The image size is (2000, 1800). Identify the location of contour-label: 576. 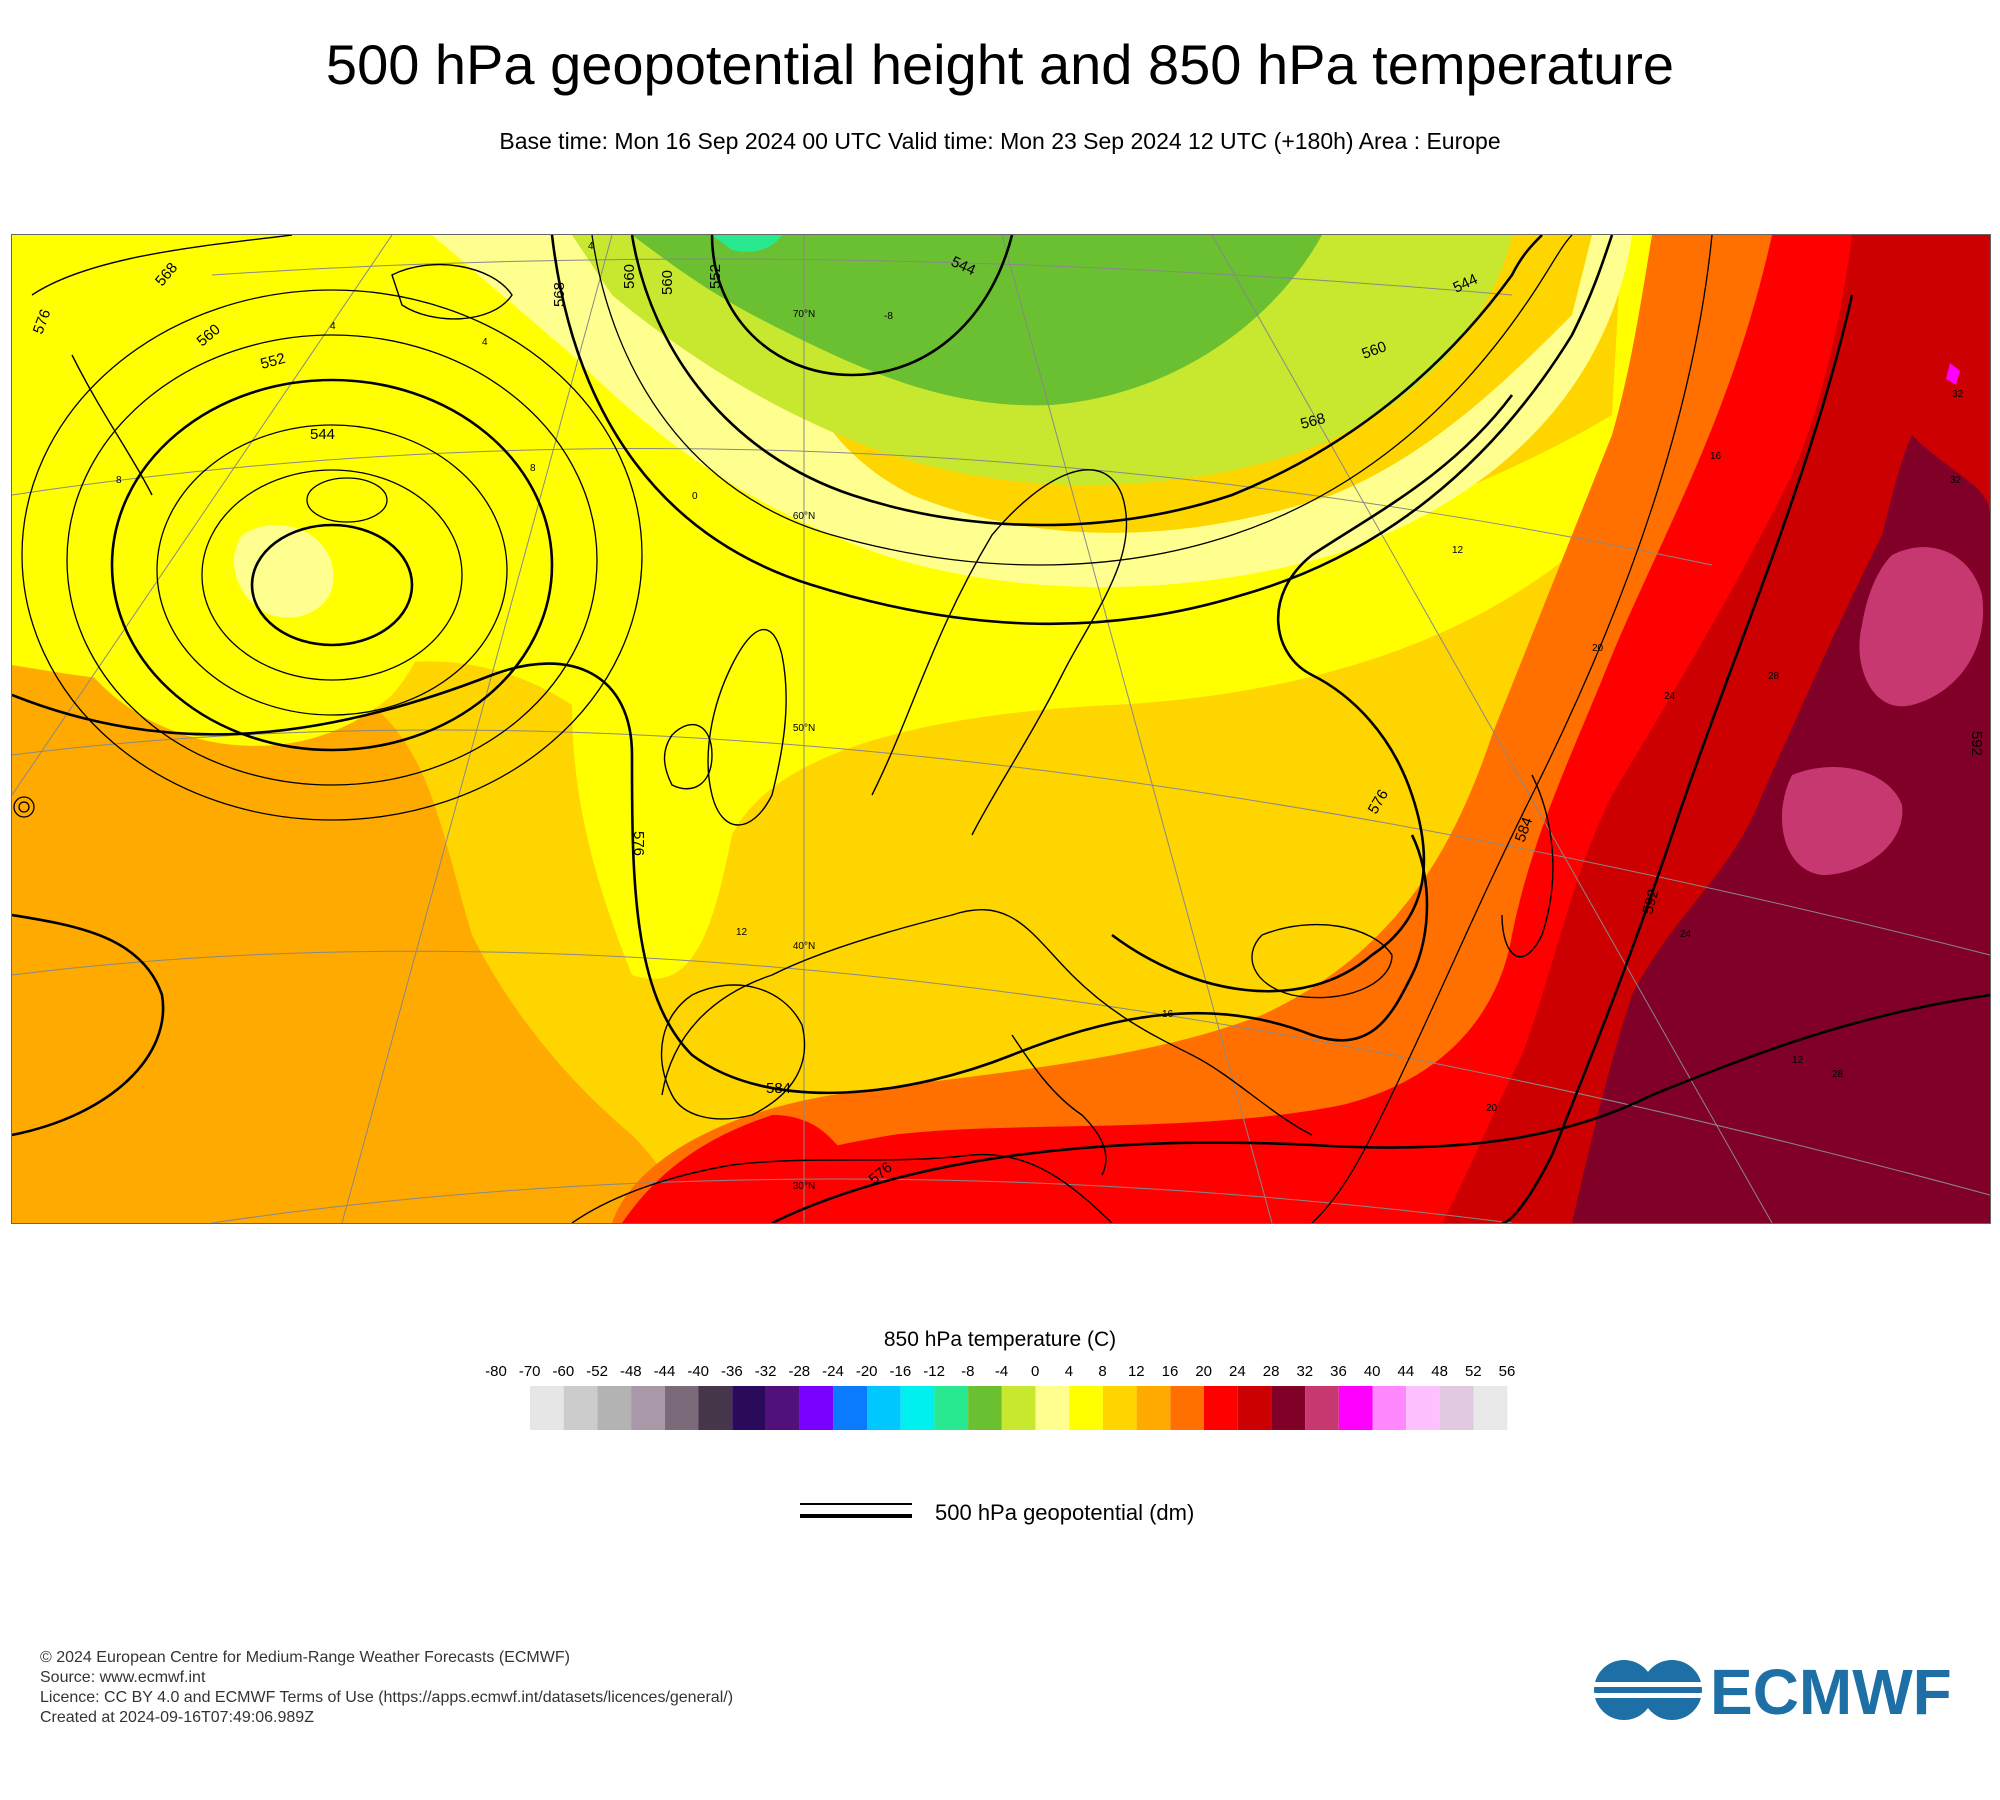
(638, 843).